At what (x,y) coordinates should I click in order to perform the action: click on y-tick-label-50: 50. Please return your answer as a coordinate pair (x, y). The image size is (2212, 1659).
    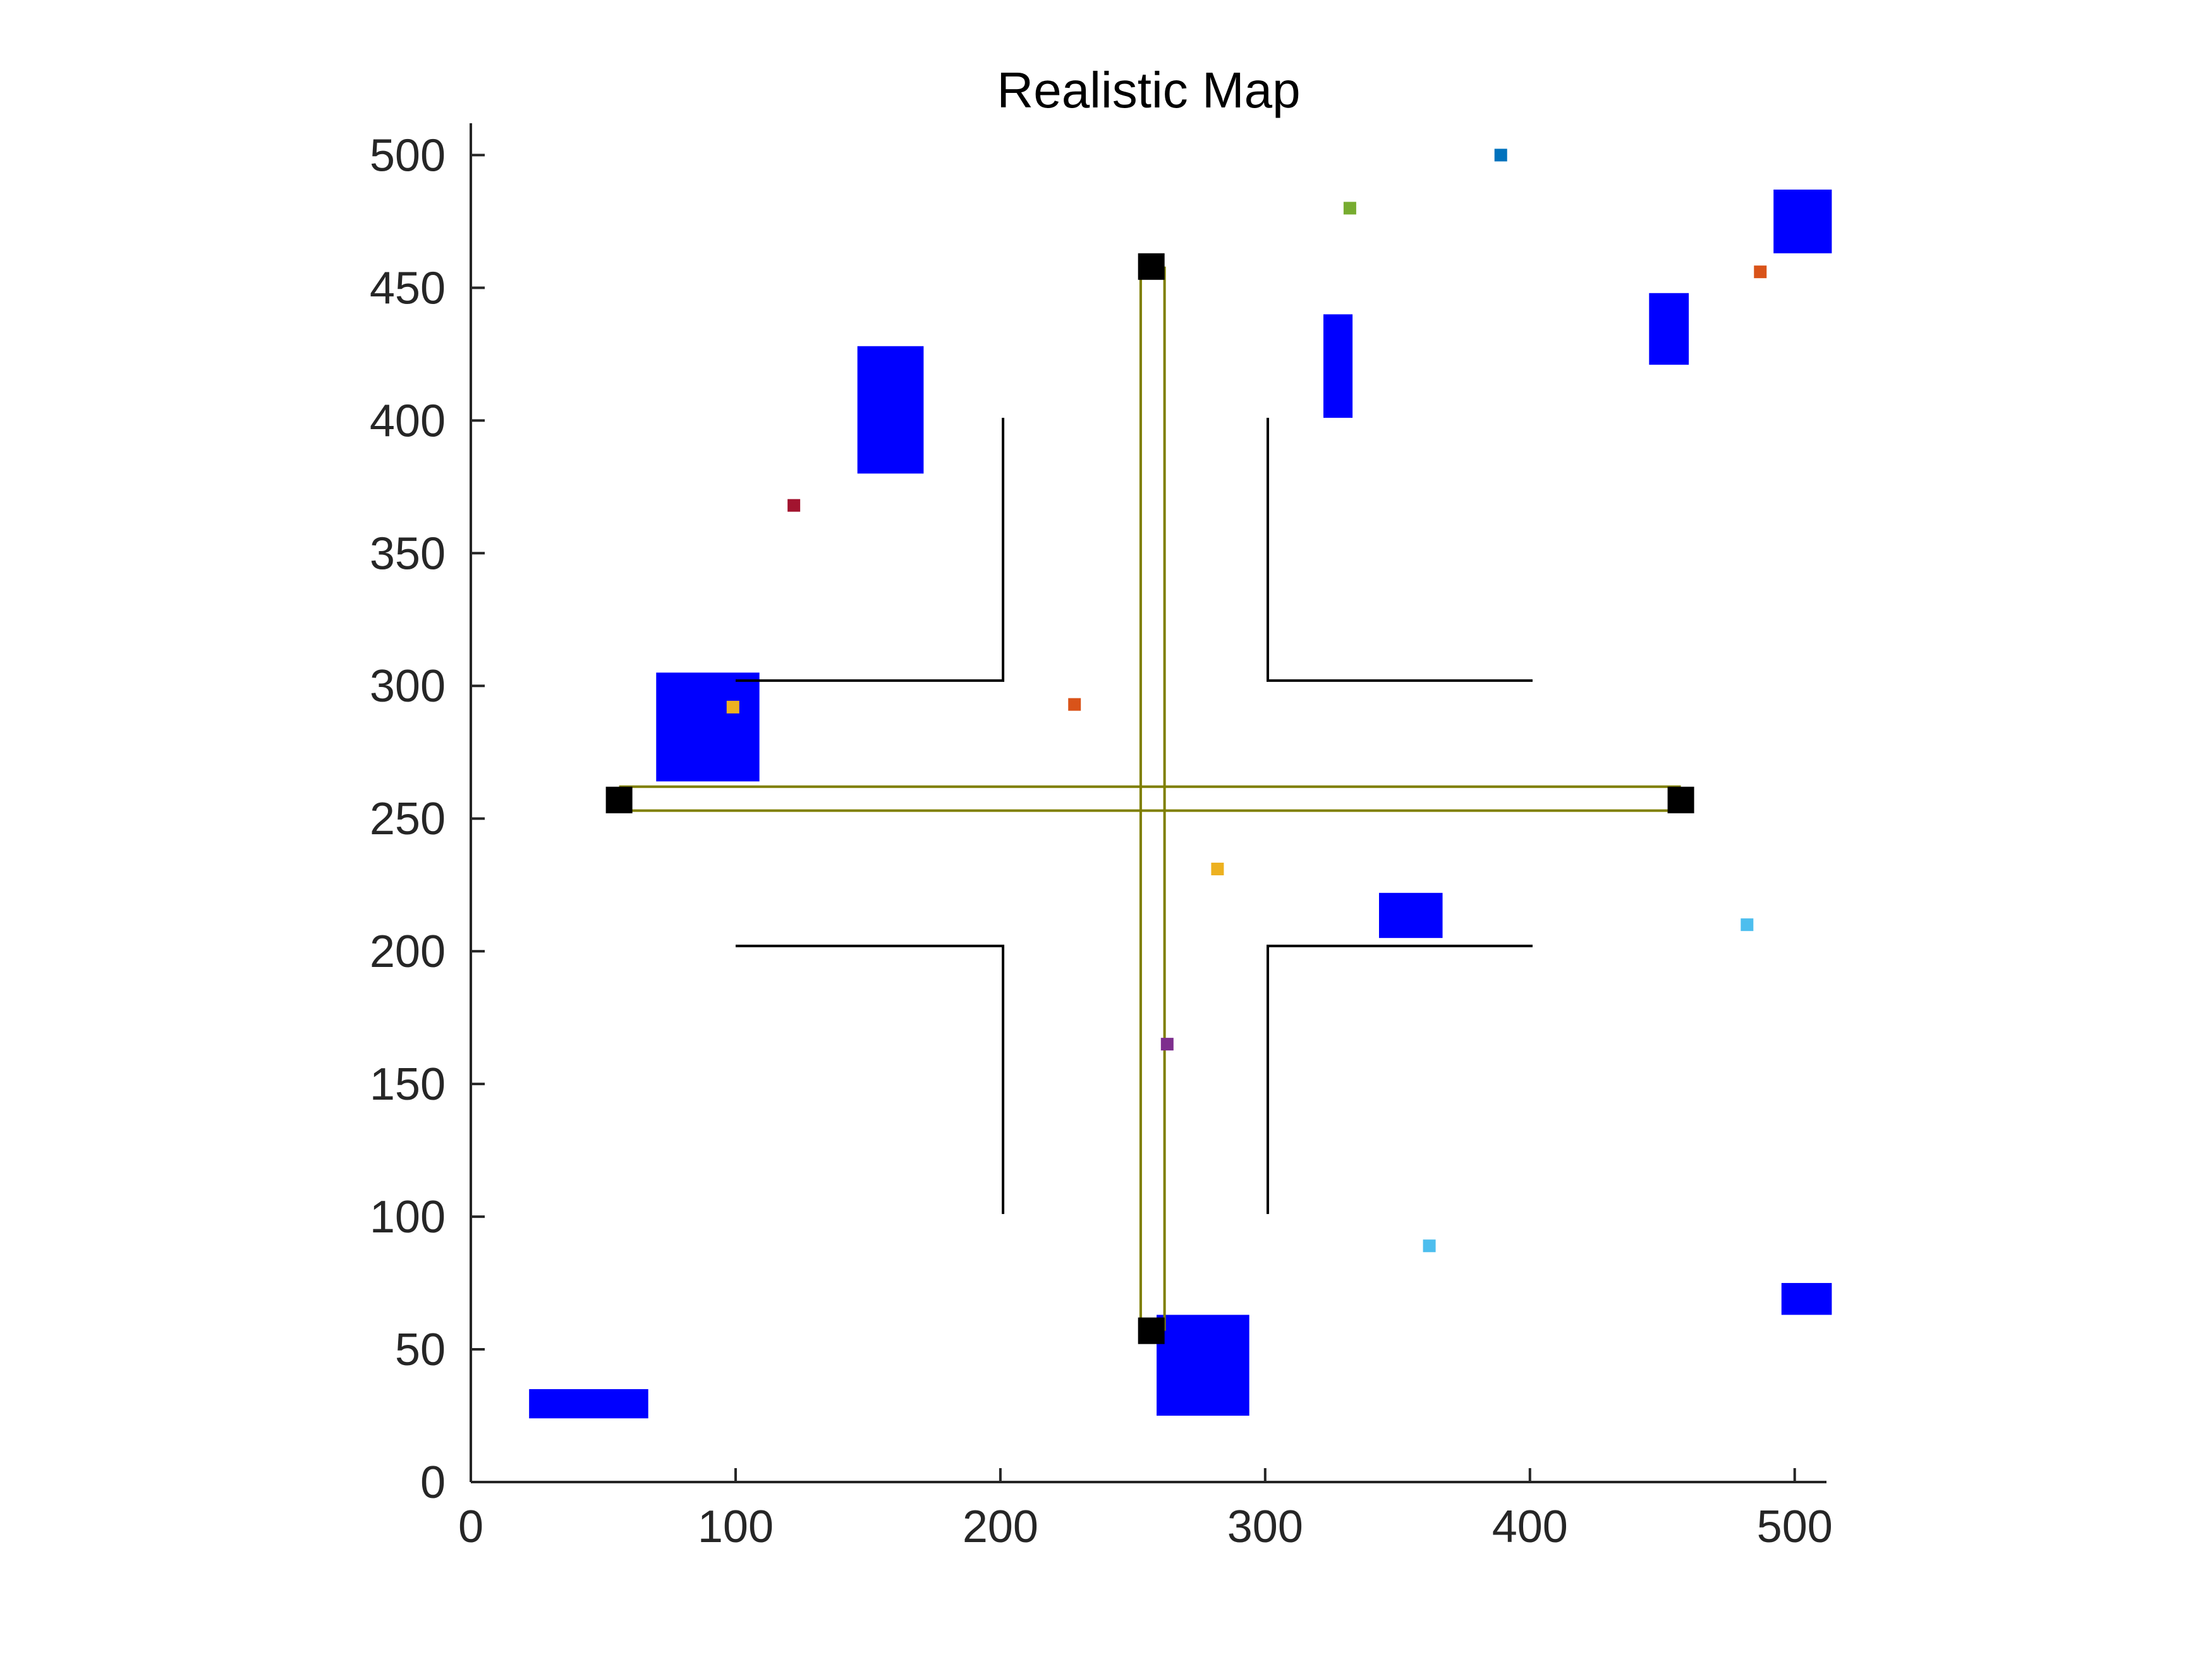
    Looking at the image, I should click on (421, 1350).